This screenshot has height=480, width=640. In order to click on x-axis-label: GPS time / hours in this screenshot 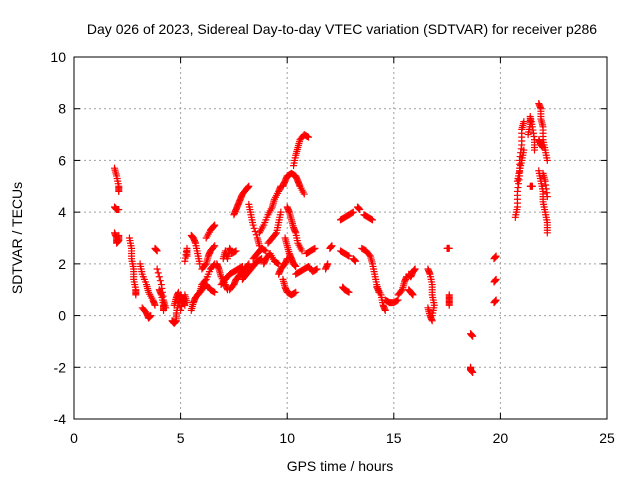, I will do `click(340, 466)`.